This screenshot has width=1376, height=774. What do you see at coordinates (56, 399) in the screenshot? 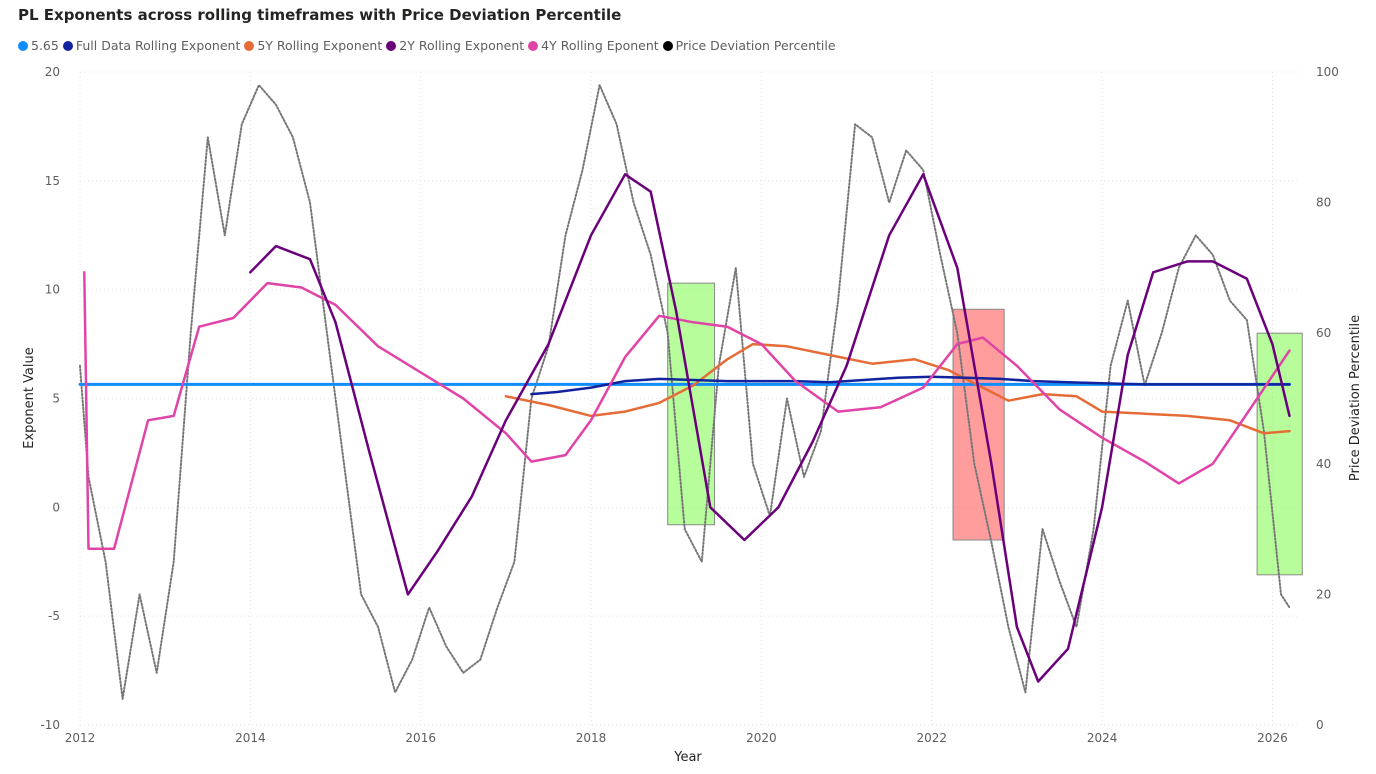
I see `y-tick-label: 5` at bounding box center [56, 399].